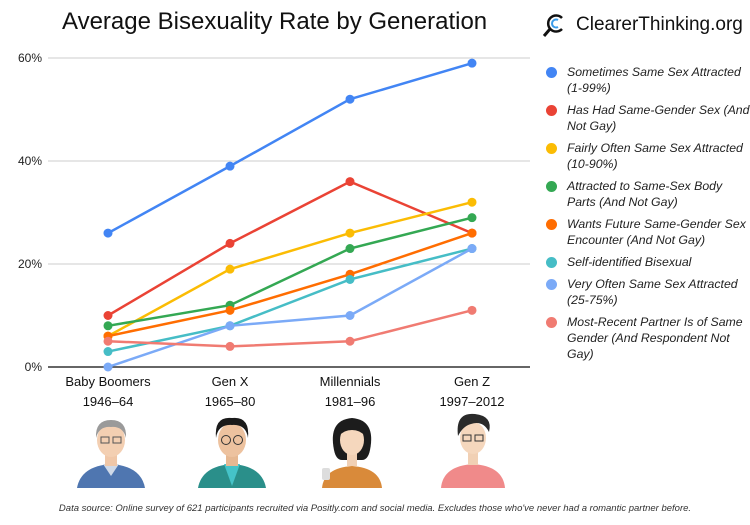 The height and width of the screenshot is (525, 750). Describe the element at coordinates (111, 454) in the screenshot. I see `baby-boomer-avatar` at that location.